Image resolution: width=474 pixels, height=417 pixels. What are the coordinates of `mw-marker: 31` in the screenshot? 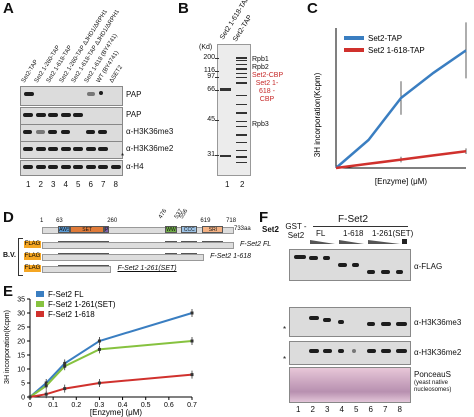 It's located at (211, 154).